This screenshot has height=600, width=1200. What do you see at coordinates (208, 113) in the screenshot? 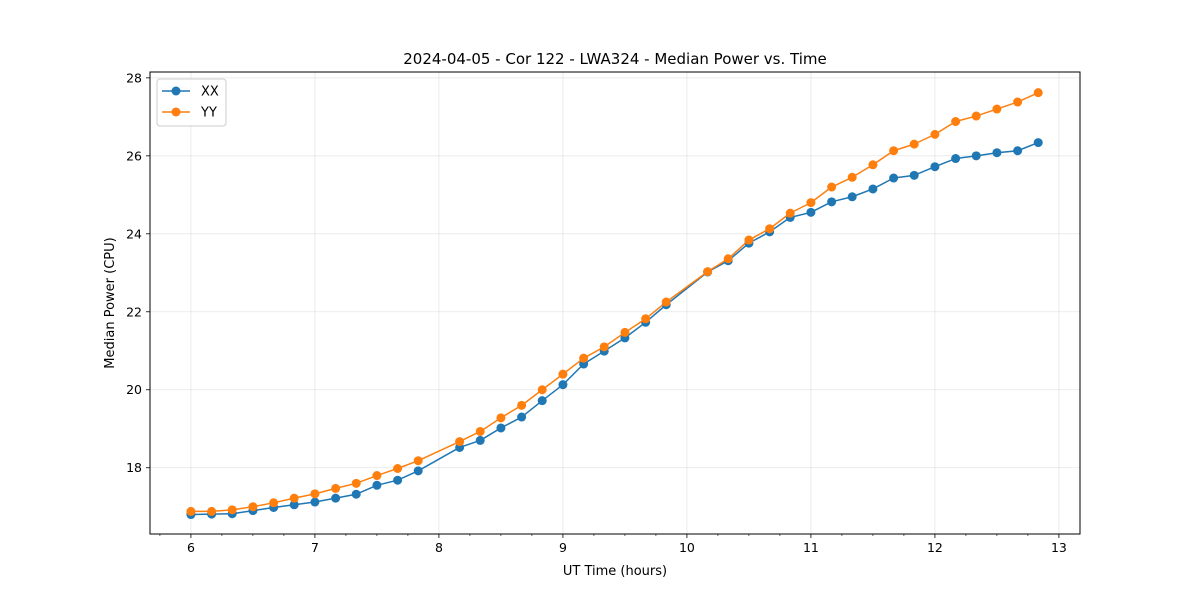
I see `legend-label-yy: YY` at bounding box center [208, 113].